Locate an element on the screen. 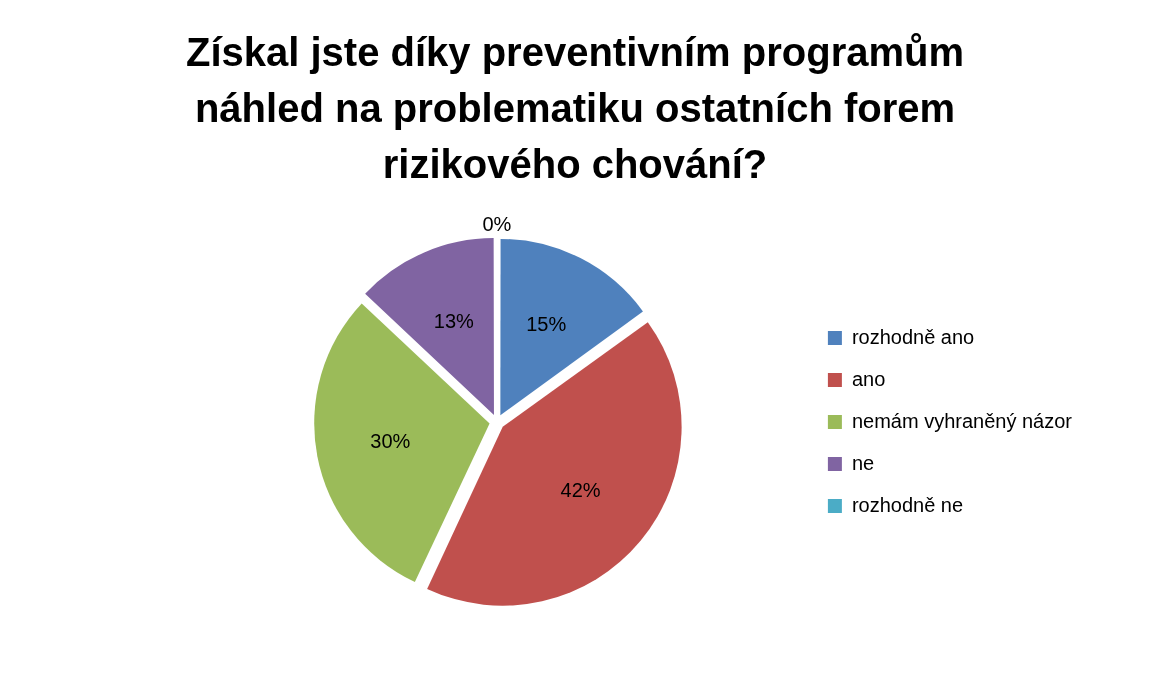 The height and width of the screenshot is (677, 1150). data-label: 30% is located at coordinates (390, 440).